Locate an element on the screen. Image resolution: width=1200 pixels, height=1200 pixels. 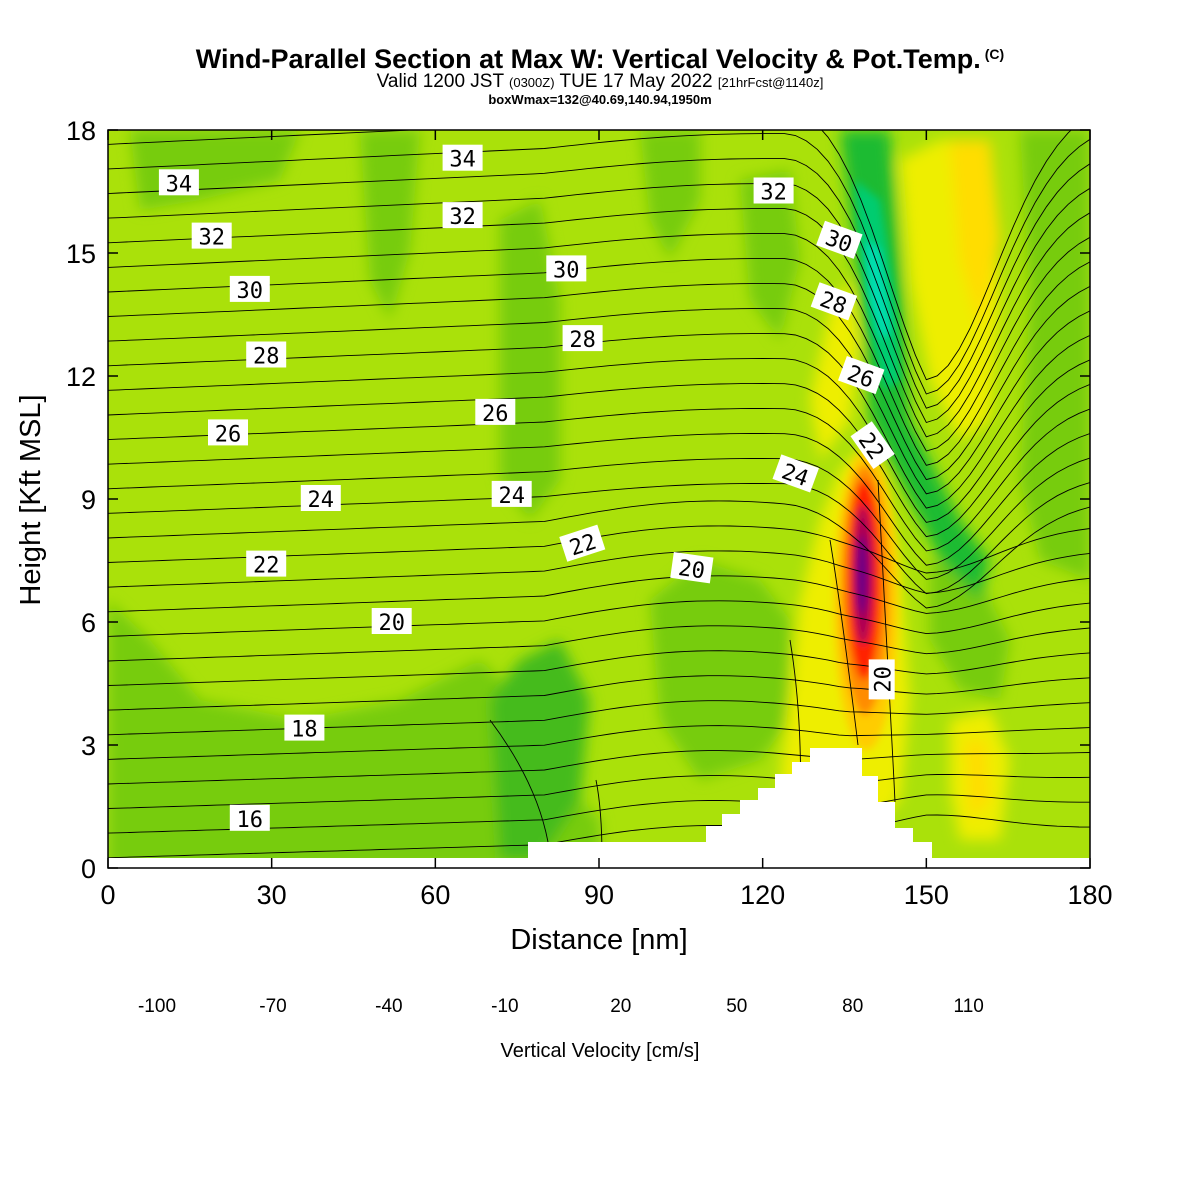
x-tick-label: 60 is located at coordinates (435, 895).